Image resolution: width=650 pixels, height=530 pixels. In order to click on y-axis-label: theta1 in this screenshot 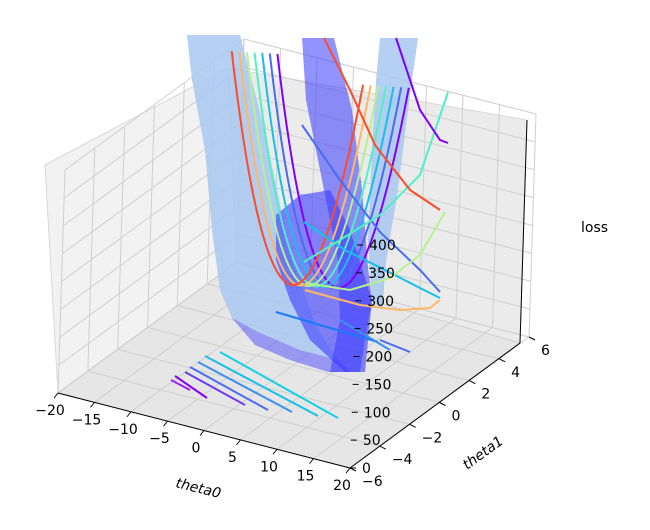, I will do `click(483, 453)`.